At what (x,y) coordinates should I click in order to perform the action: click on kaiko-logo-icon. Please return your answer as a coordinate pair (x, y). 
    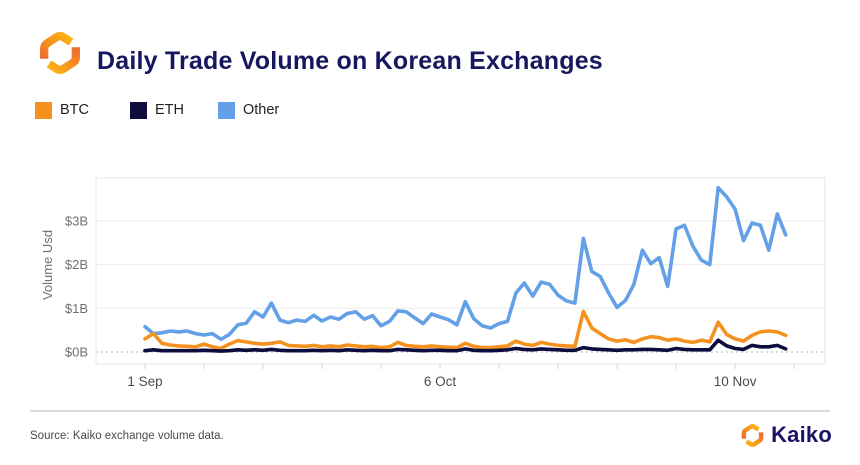
    Looking at the image, I should click on (60, 53).